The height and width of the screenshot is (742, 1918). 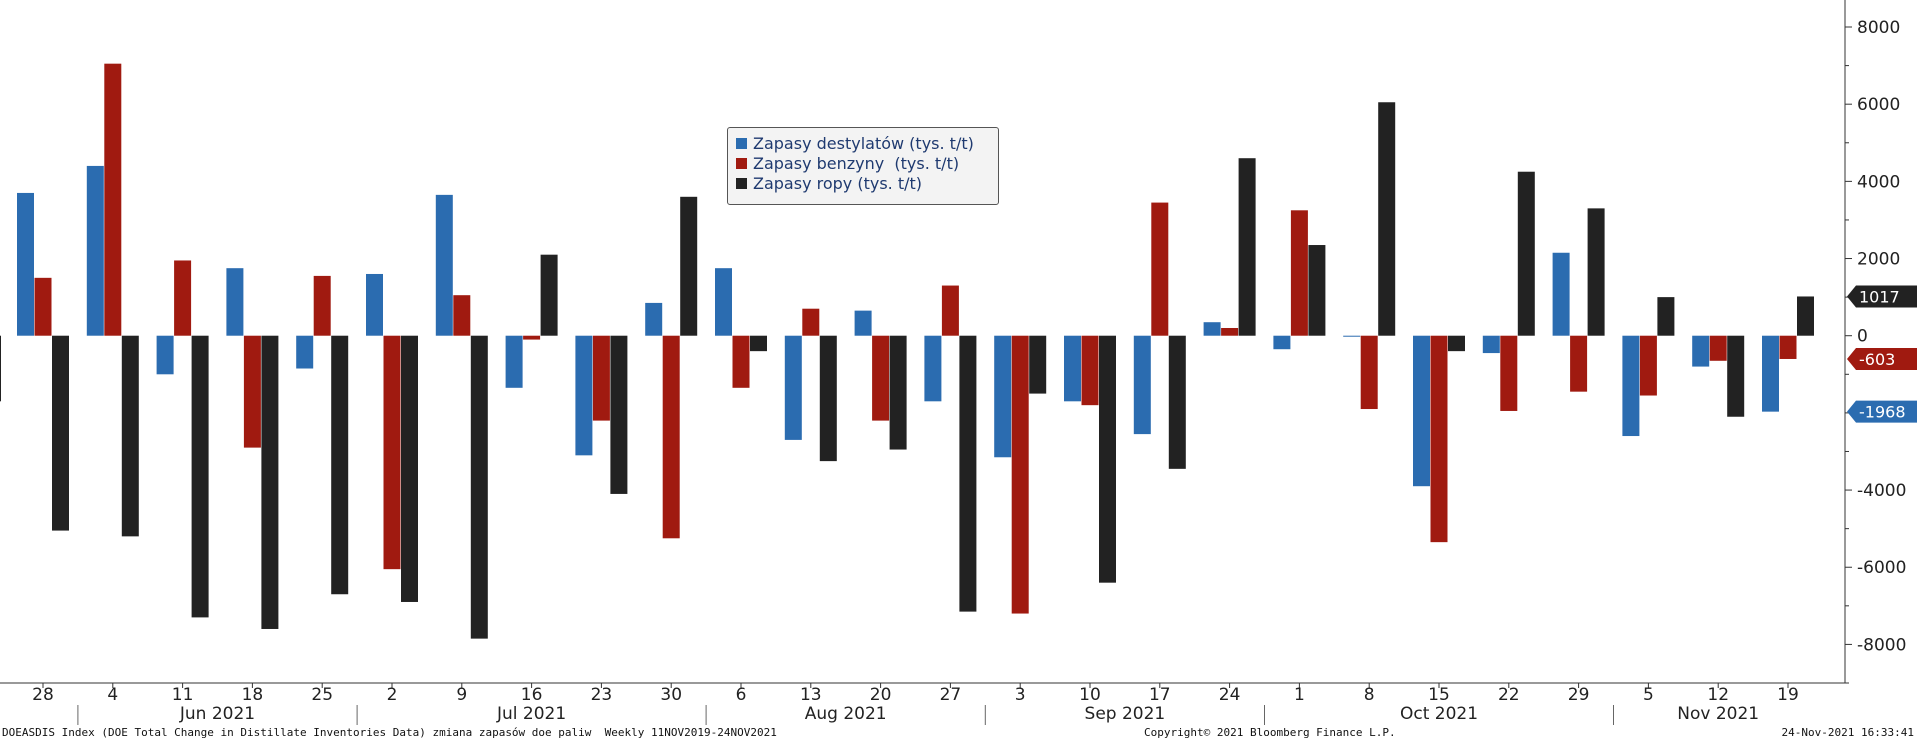 What do you see at coordinates (1881, 491) in the screenshot?
I see `y-tick-label: -4000` at bounding box center [1881, 491].